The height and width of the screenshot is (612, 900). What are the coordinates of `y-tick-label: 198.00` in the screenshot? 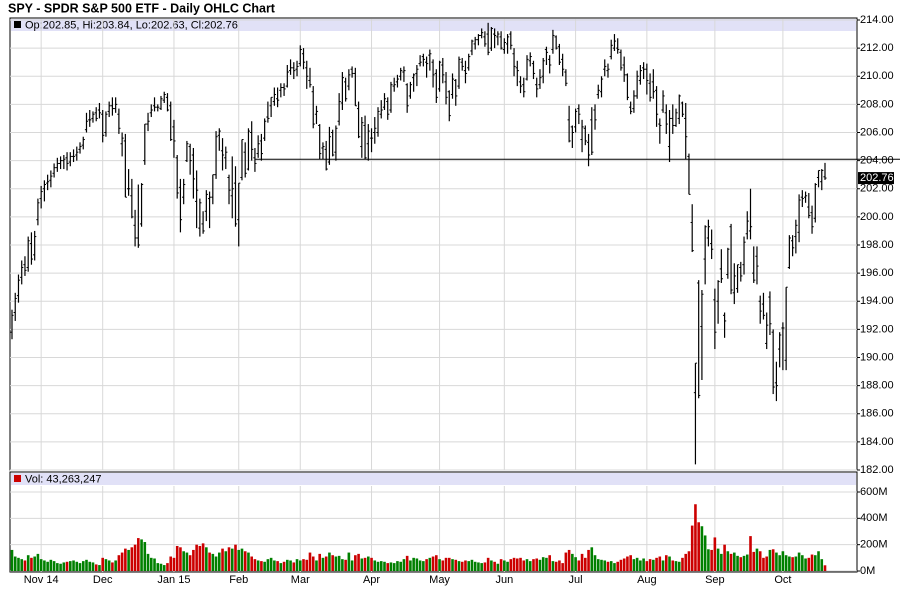 It's located at (877, 245).